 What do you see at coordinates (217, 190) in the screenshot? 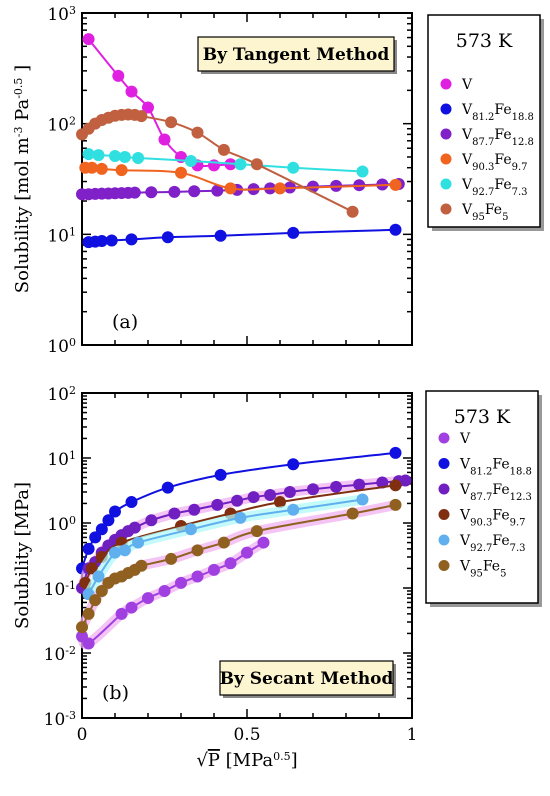
I see `panel-a-series-2-point` at bounding box center [217, 190].